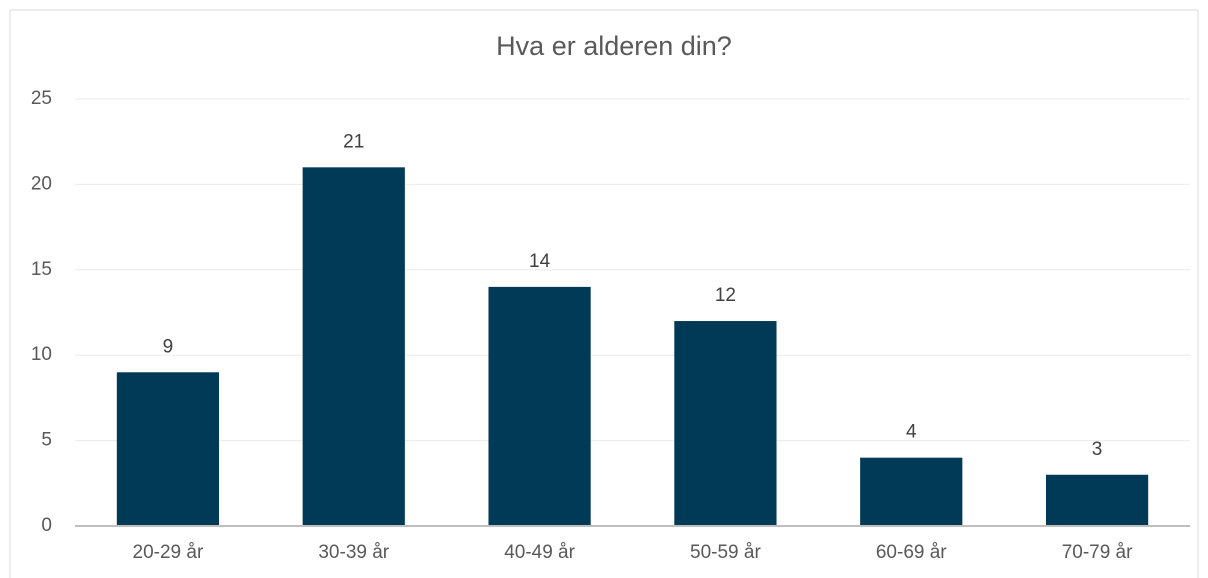 The image size is (1208, 578). What do you see at coordinates (1097, 552) in the screenshot?
I see `x-tick-label: 70-79 år` at bounding box center [1097, 552].